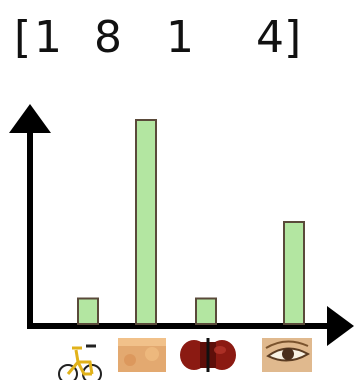 The height and width of the screenshot is (380, 354). I want to click on vector-value: 4, so click(270, 37).